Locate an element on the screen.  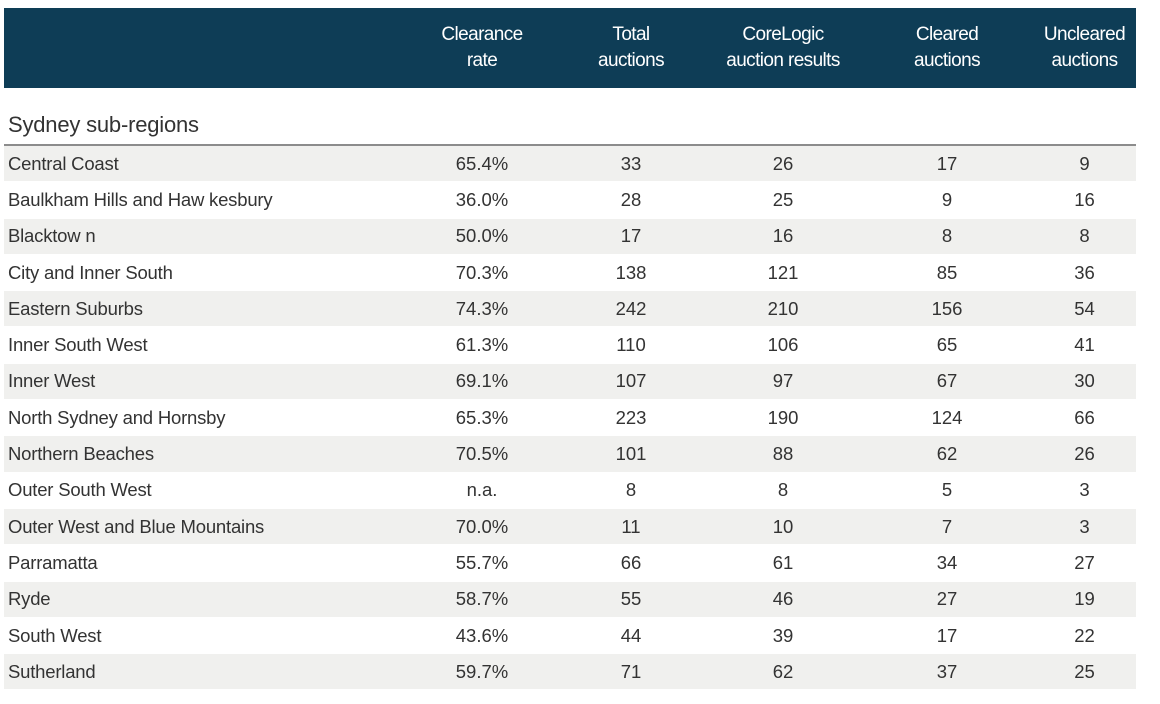
total-auctions: 110 is located at coordinates (631, 345).